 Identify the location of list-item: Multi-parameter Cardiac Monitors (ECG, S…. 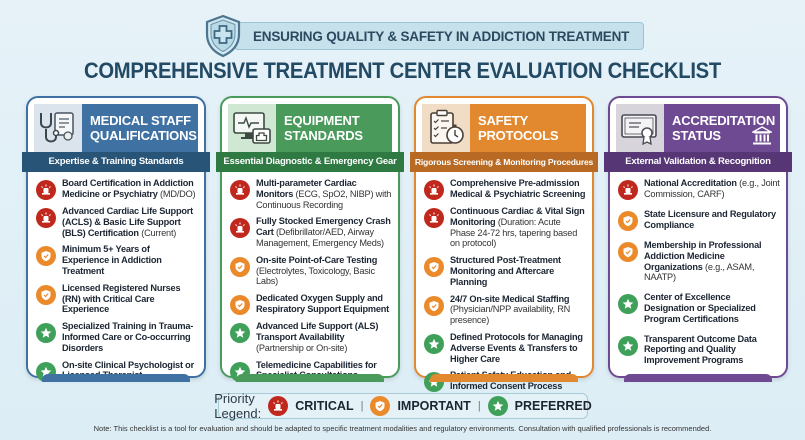
(311, 194).